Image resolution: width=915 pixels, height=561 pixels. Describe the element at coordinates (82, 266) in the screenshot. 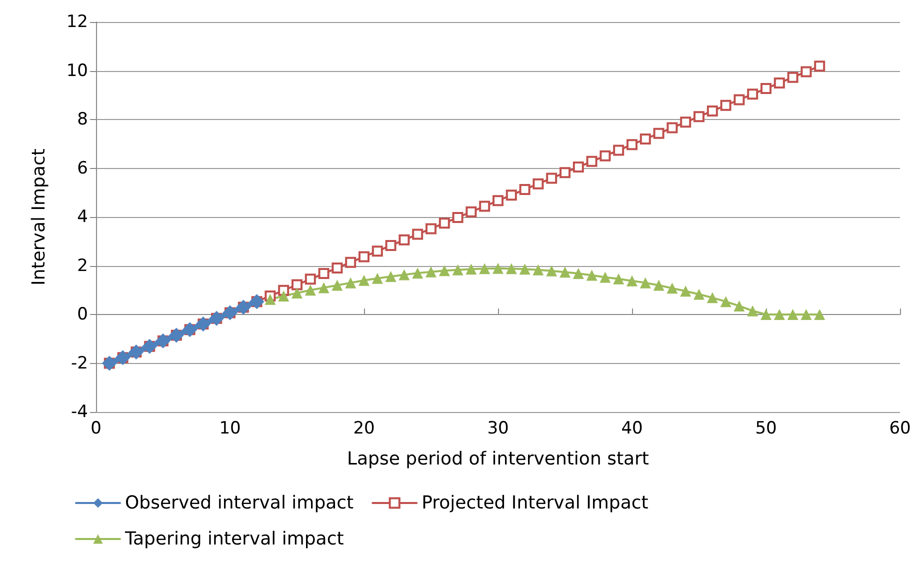

I see `y-tick-label: 2` at that location.